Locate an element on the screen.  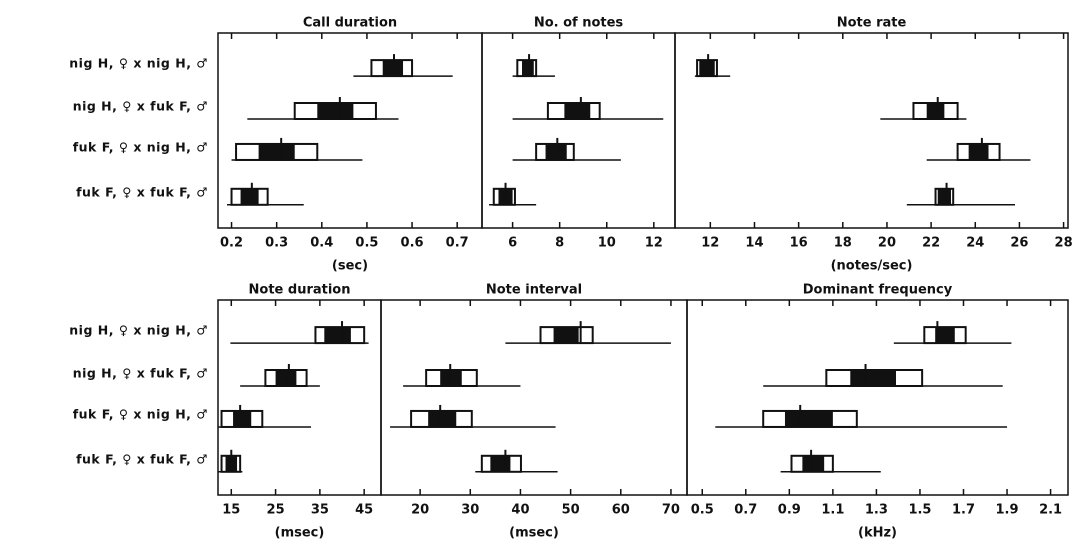
x-tick-label: 0.2 is located at coordinates (231, 243).